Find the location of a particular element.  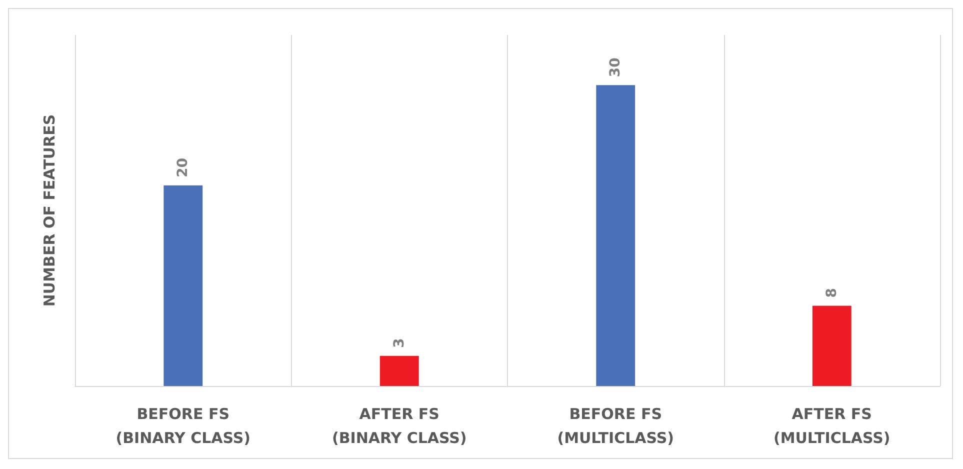

x-tick-label: AFTER FS (MULTICLASS) is located at coordinates (831, 426).